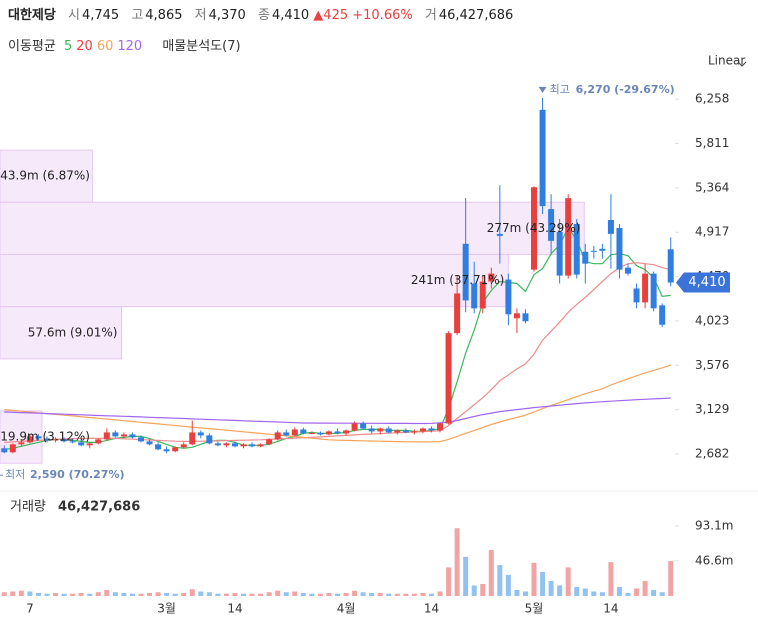 The image size is (758, 623). I want to click on stock-name: 대한제당, so click(32, 15).